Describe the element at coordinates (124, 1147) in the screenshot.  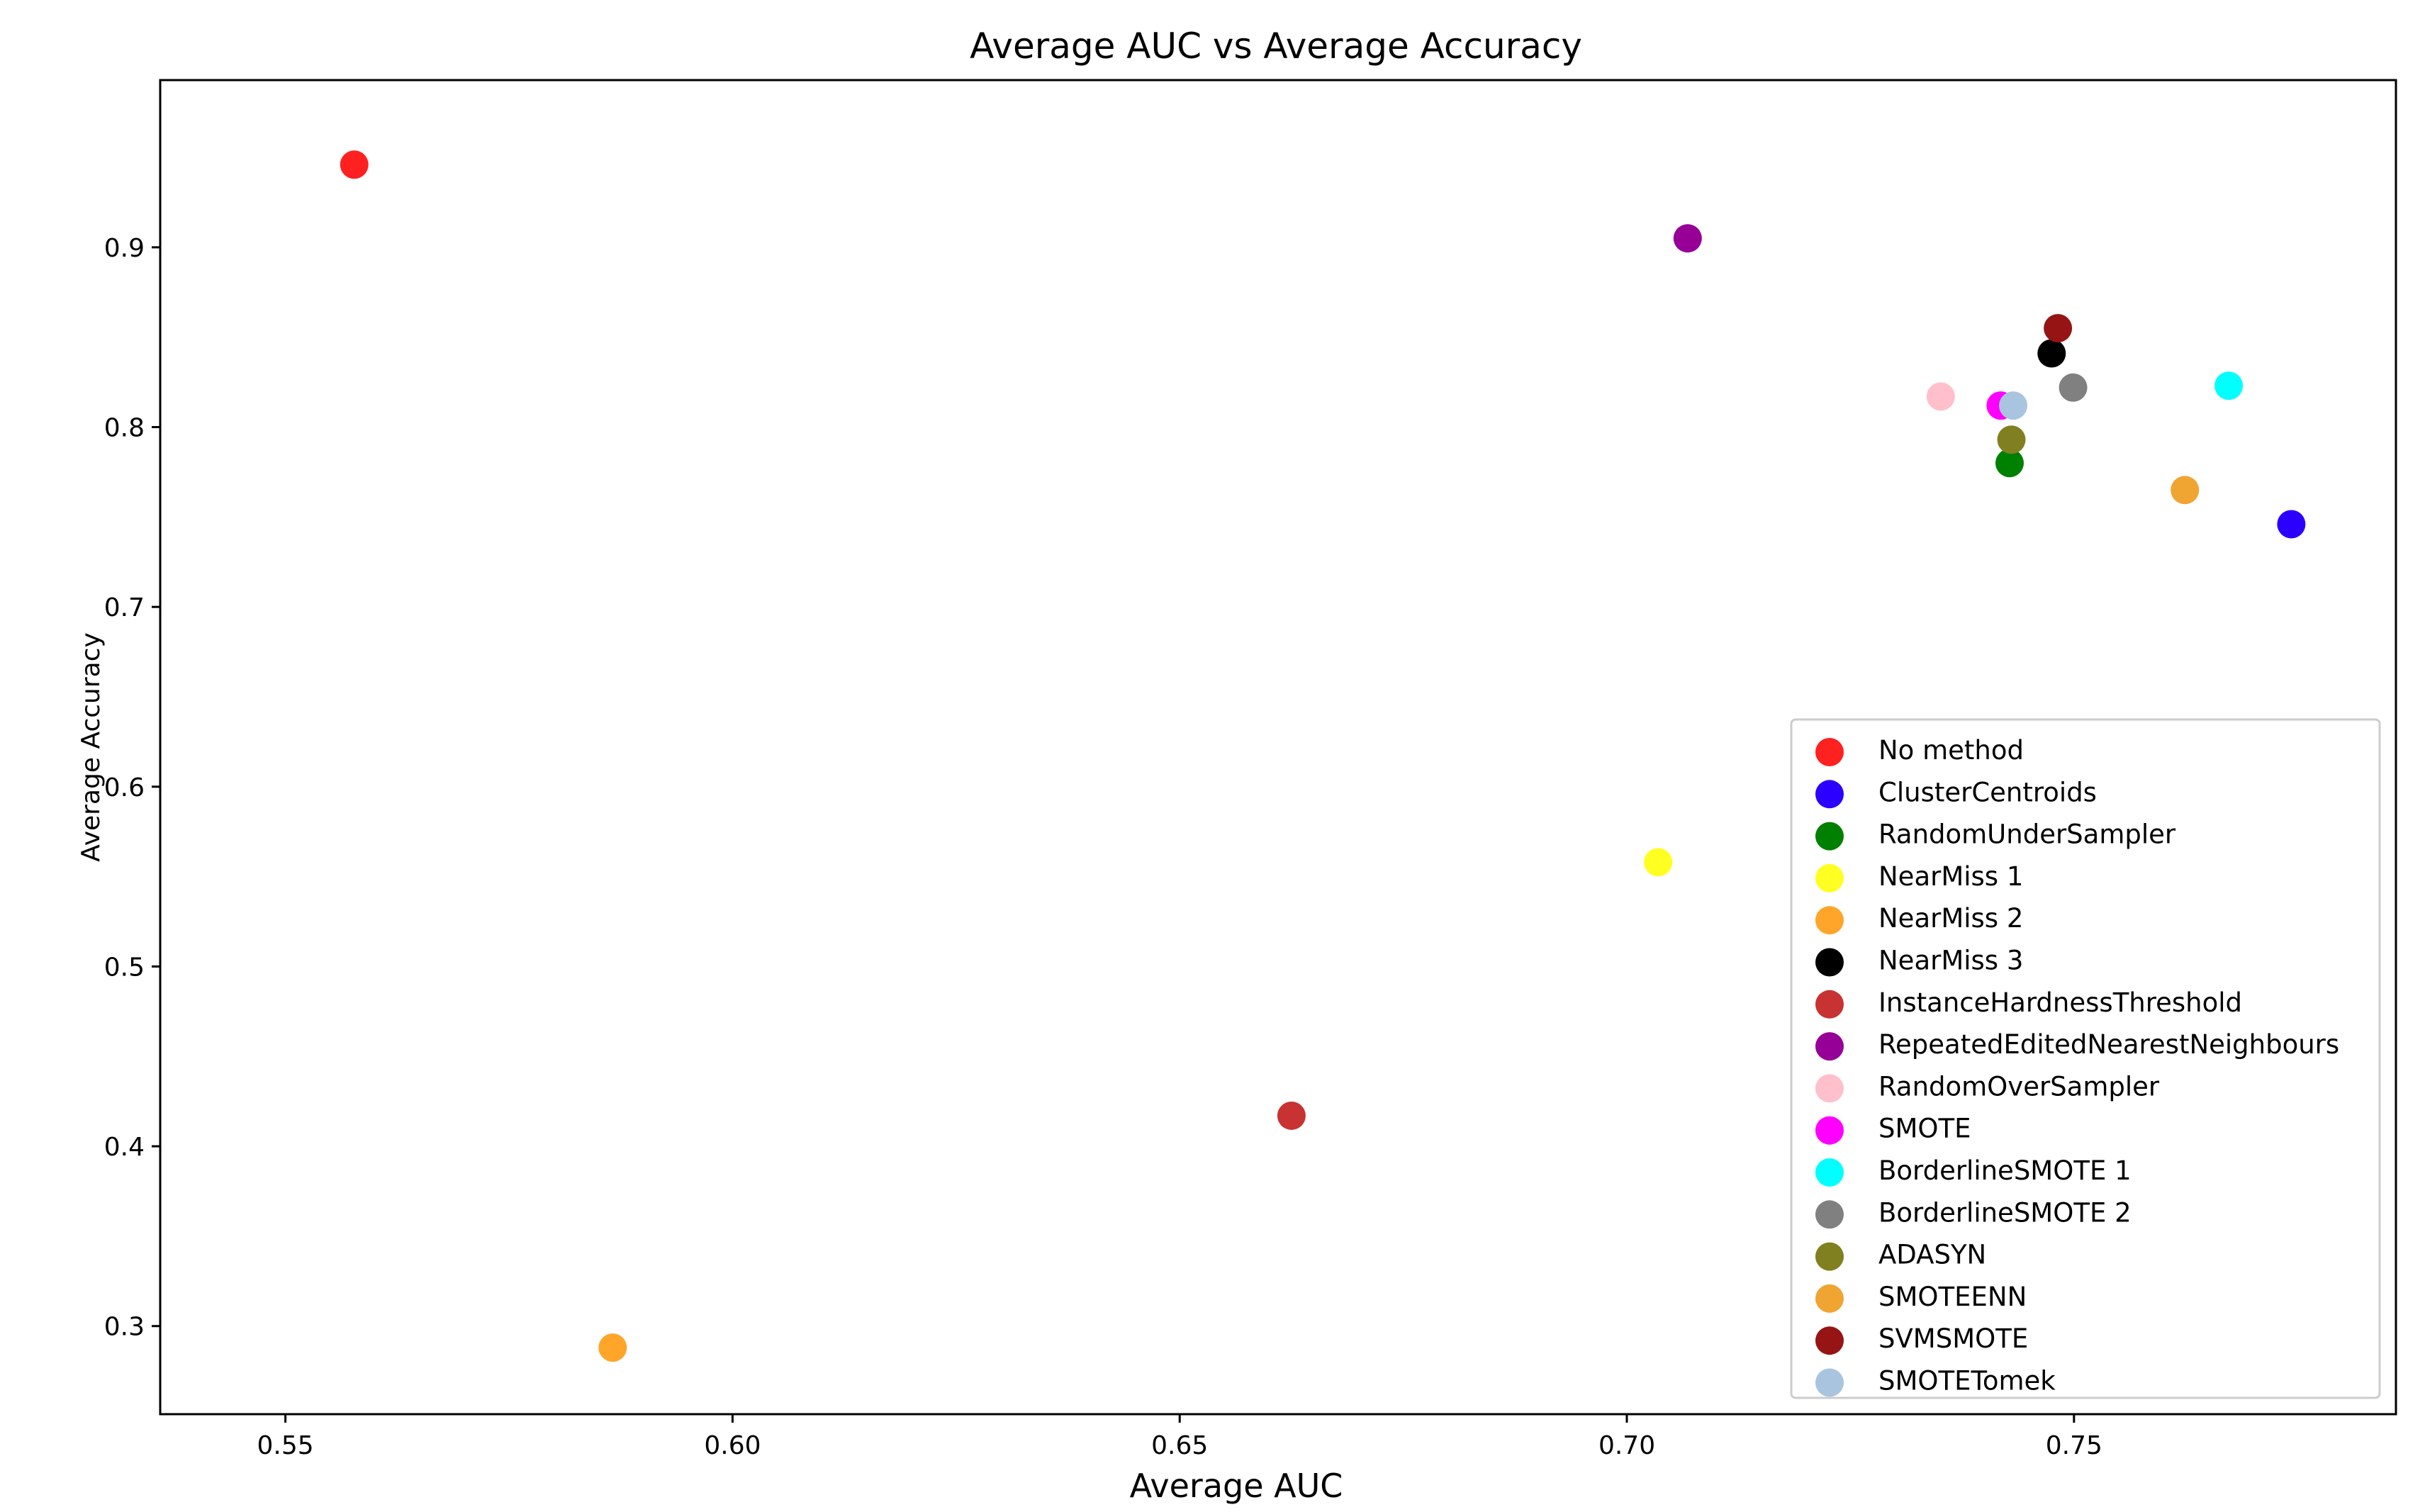
I see `y-tick-label: 0.4` at that location.